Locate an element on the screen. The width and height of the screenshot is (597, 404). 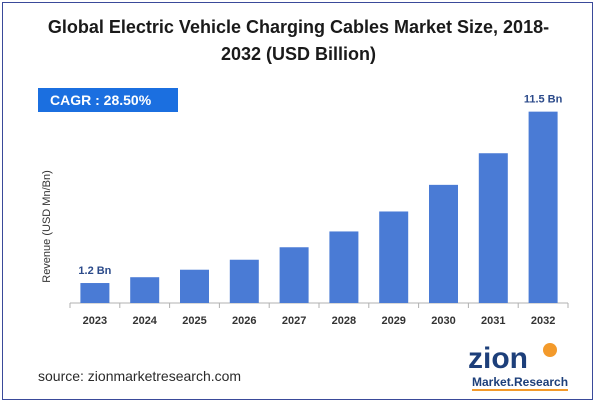
x-tick-label-2024: 2024 is located at coordinates (144, 321).